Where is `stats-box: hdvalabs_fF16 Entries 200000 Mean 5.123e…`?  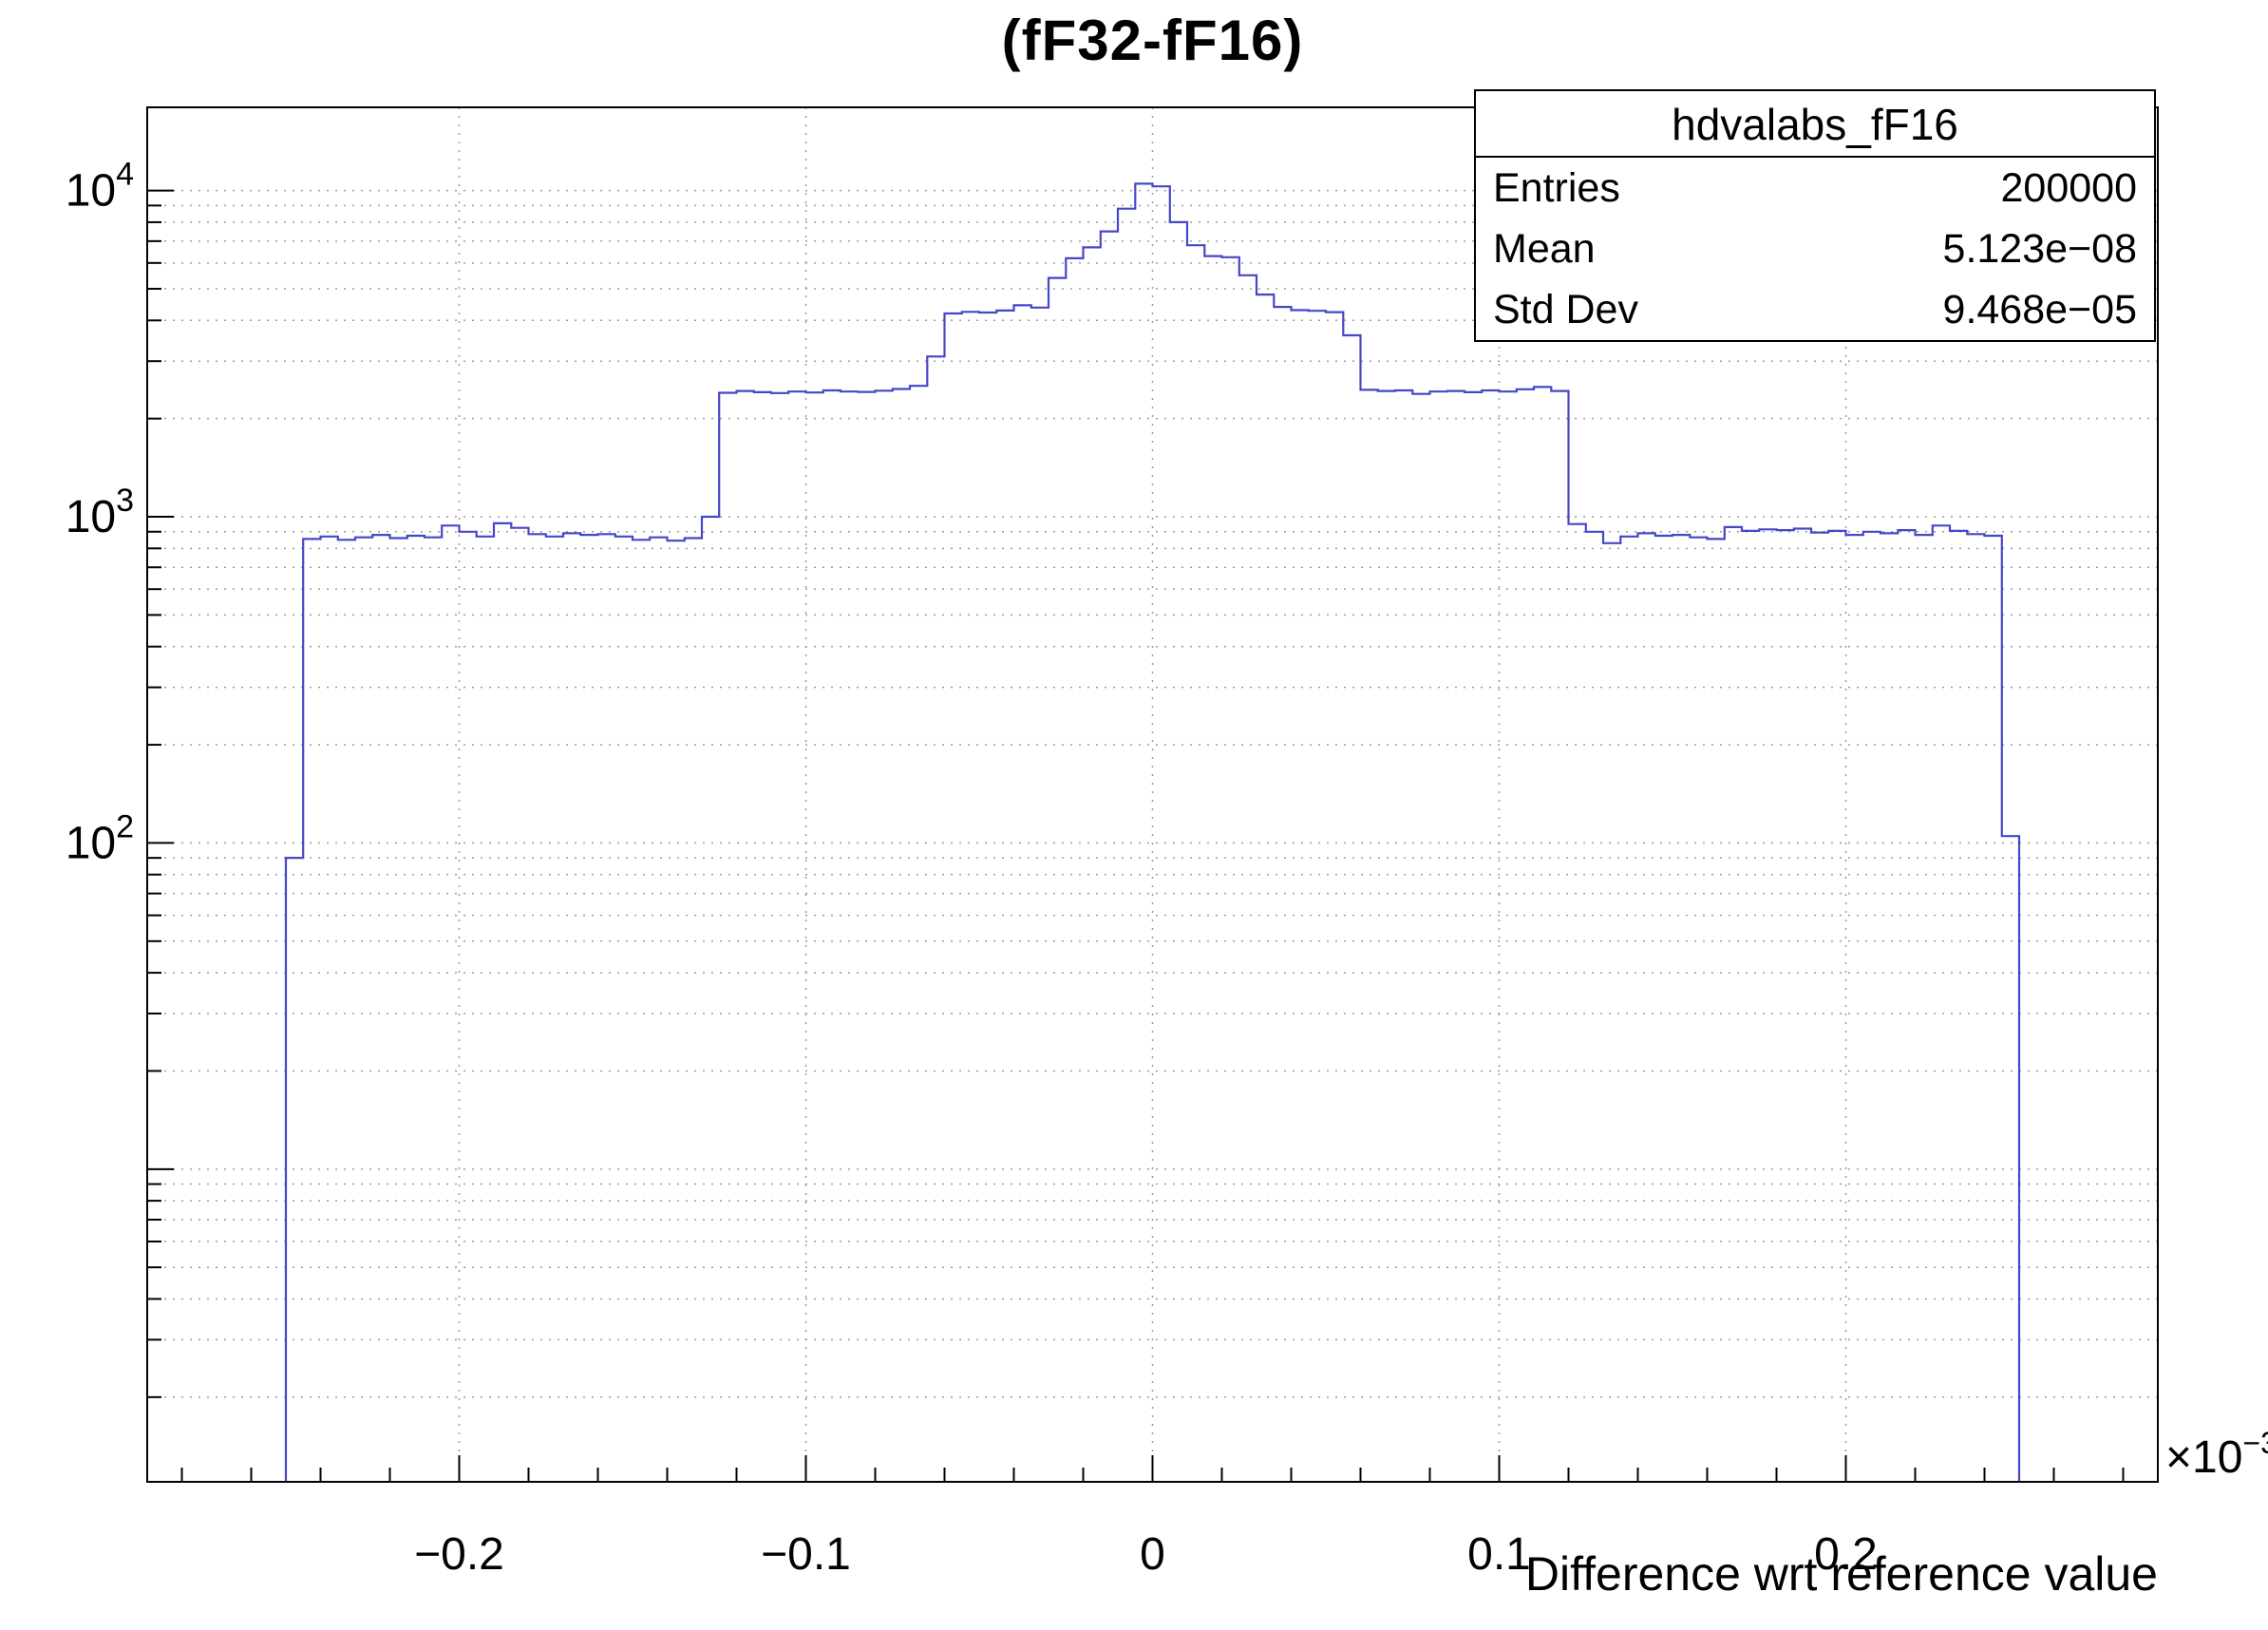 stats-box: hdvalabs_fF16 Entries 200000 Mean 5.123e… is located at coordinates (1815, 215).